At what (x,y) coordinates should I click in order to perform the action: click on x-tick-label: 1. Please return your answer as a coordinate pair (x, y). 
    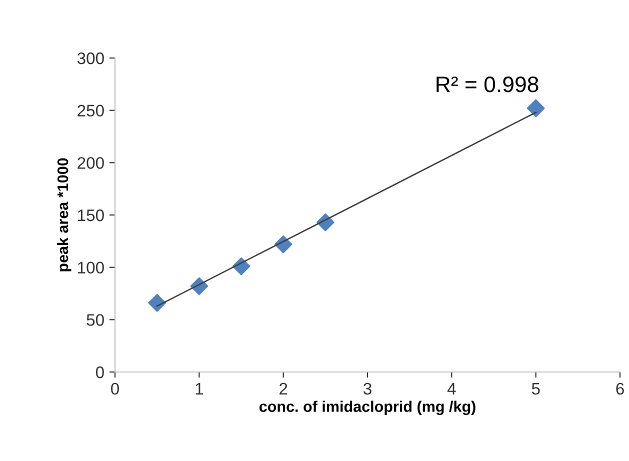
    Looking at the image, I should click on (199, 388).